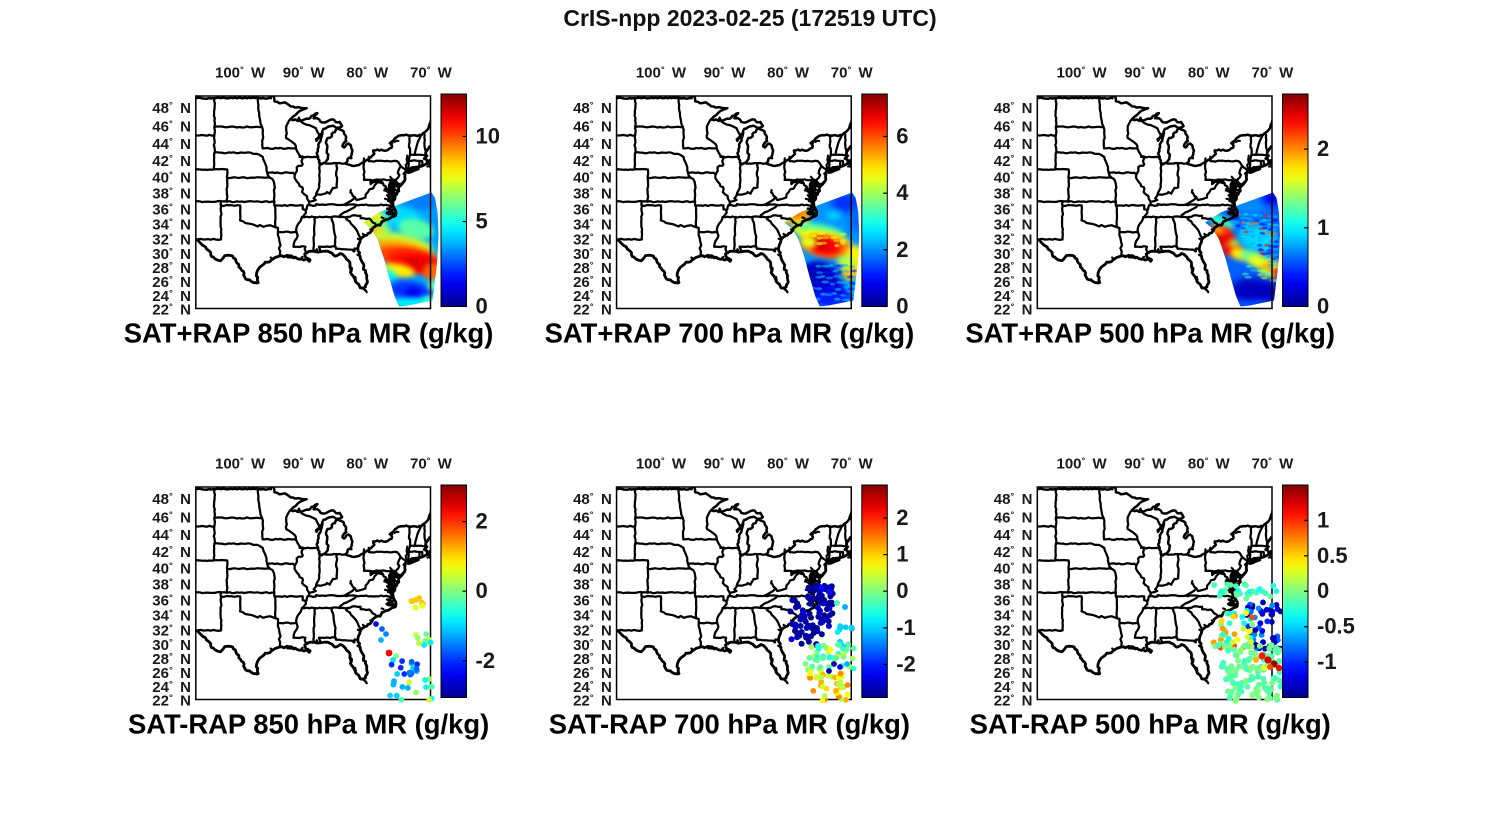 The width and height of the screenshot is (1500, 825). Describe the element at coordinates (309, 333) in the screenshot. I see `svg-text: SAT+RAP 850 hPa MR (g/kg)` at that location.